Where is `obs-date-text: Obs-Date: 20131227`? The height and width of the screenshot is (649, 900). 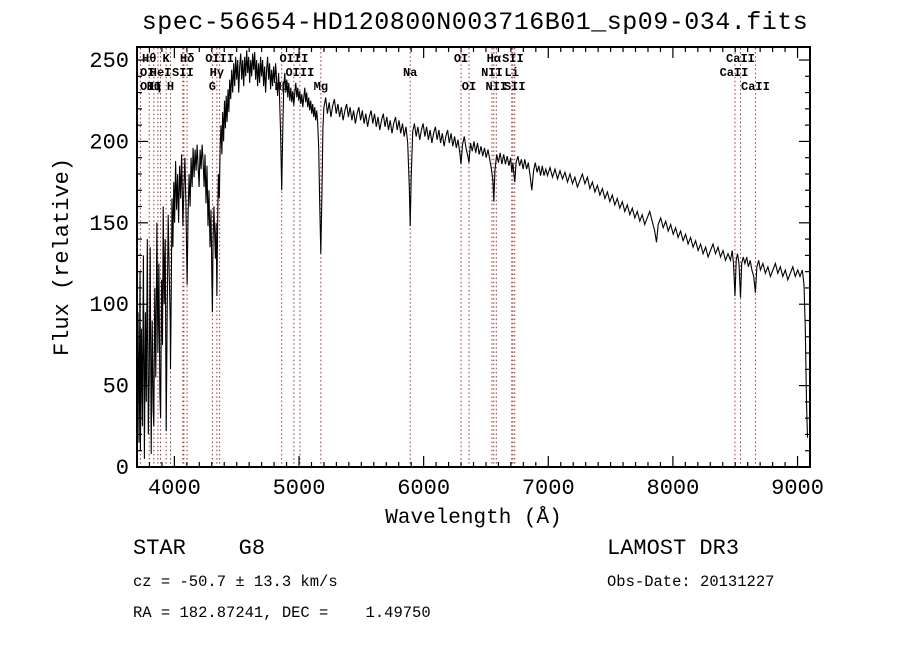
obs-date-text: Obs-Date: 20131227 is located at coordinates (691, 582).